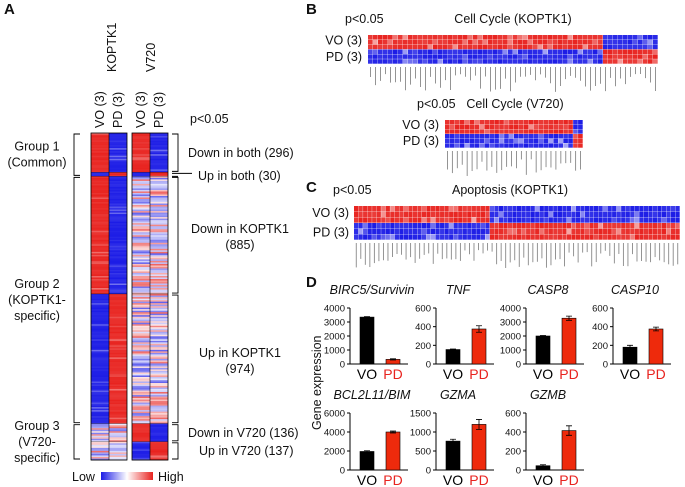 This screenshot has width=685, height=487. Describe the element at coordinates (372, 290) in the screenshot. I see `chart-title: BIRC5/Survivin` at that location.